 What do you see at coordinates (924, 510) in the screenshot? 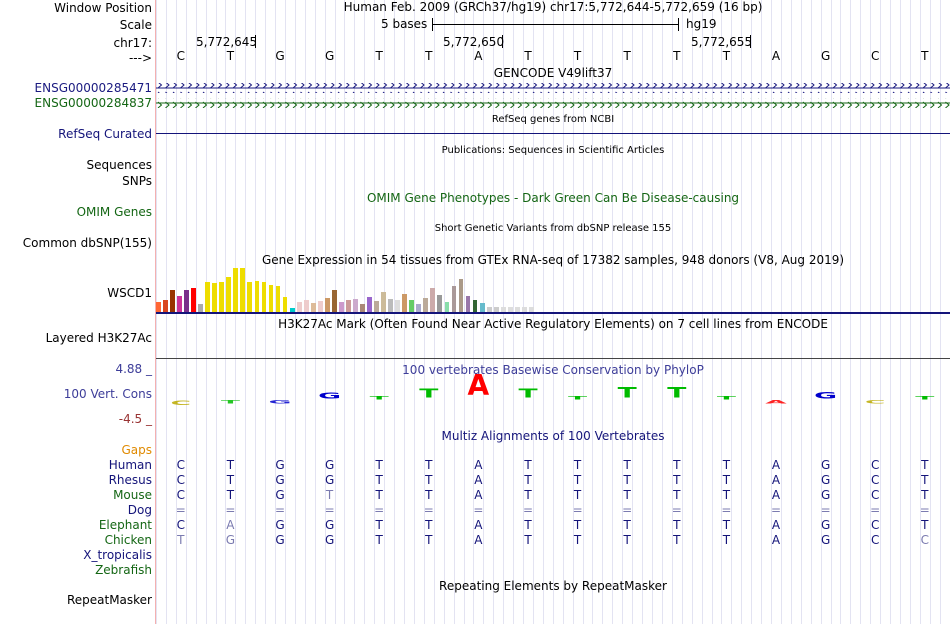
I see `alignment-base-dog: =` at bounding box center [924, 510].